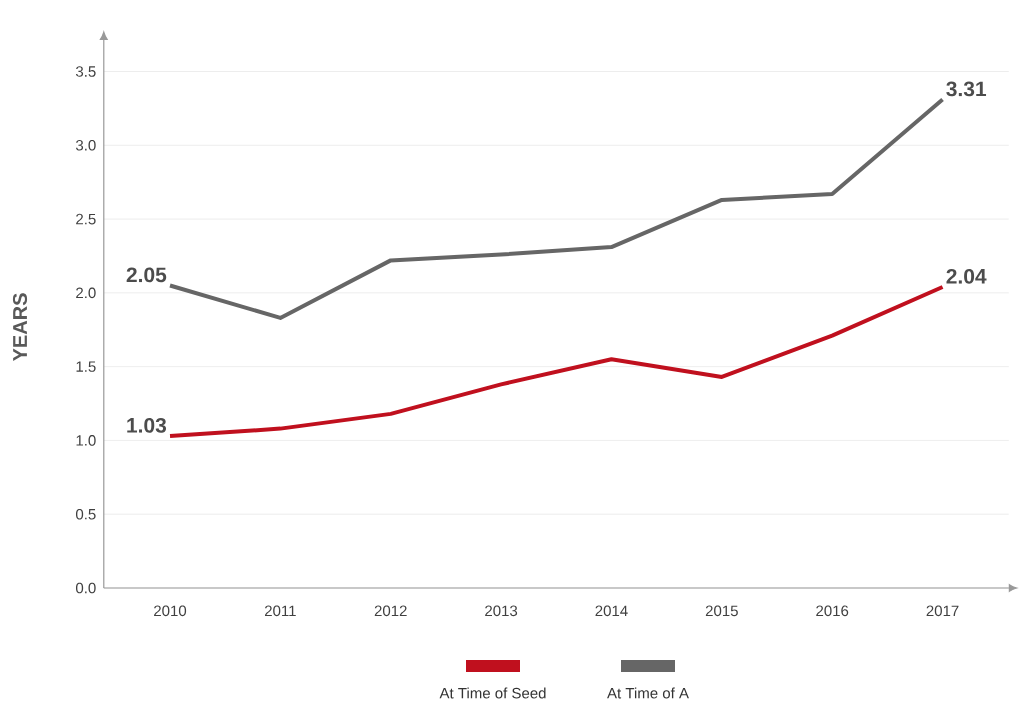  What do you see at coordinates (86, 293) in the screenshot?
I see `y-tick-label: 2.0` at bounding box center [86, 293].